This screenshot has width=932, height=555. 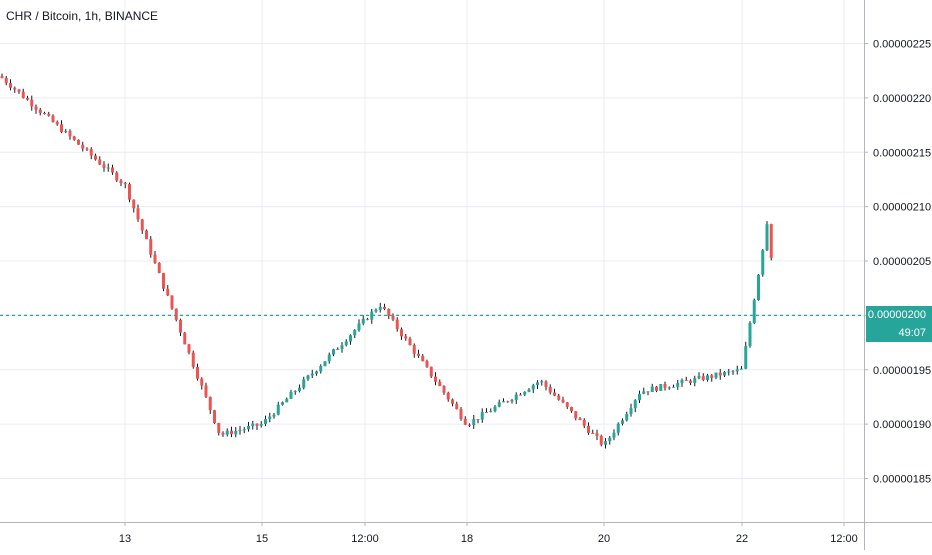 I want to click on y-tick-label: 0.00000205, so click(x=902, y=262).